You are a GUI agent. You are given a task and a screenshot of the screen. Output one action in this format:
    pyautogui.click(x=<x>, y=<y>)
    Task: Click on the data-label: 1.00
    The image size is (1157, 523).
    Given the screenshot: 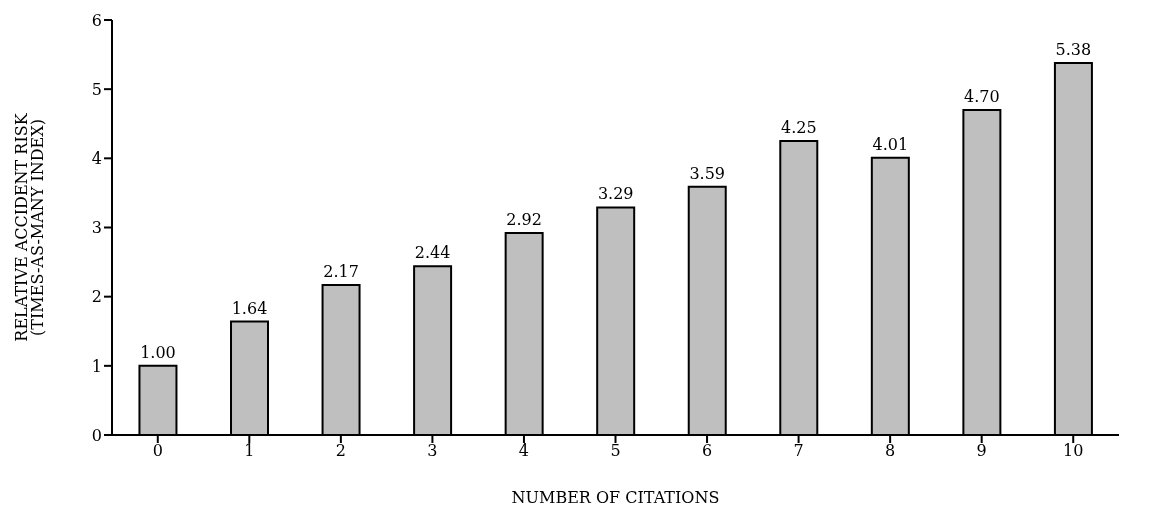 What is the action you would take?
    pyautogui.click(x=158, y=352)
    